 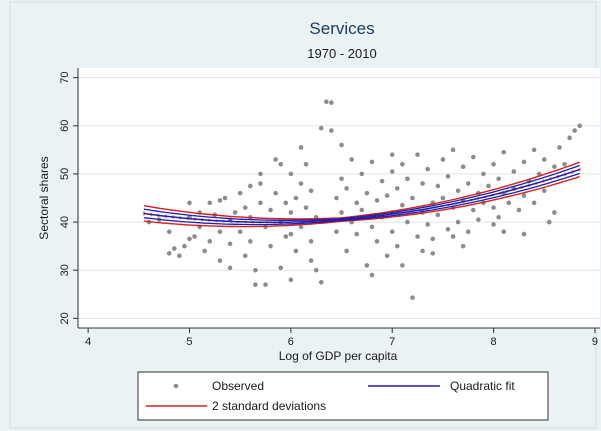 What do you see at coordinates (361, 201) in the screenshot?
I see `std-dev-lower-line` at bounding box center [361, 201].